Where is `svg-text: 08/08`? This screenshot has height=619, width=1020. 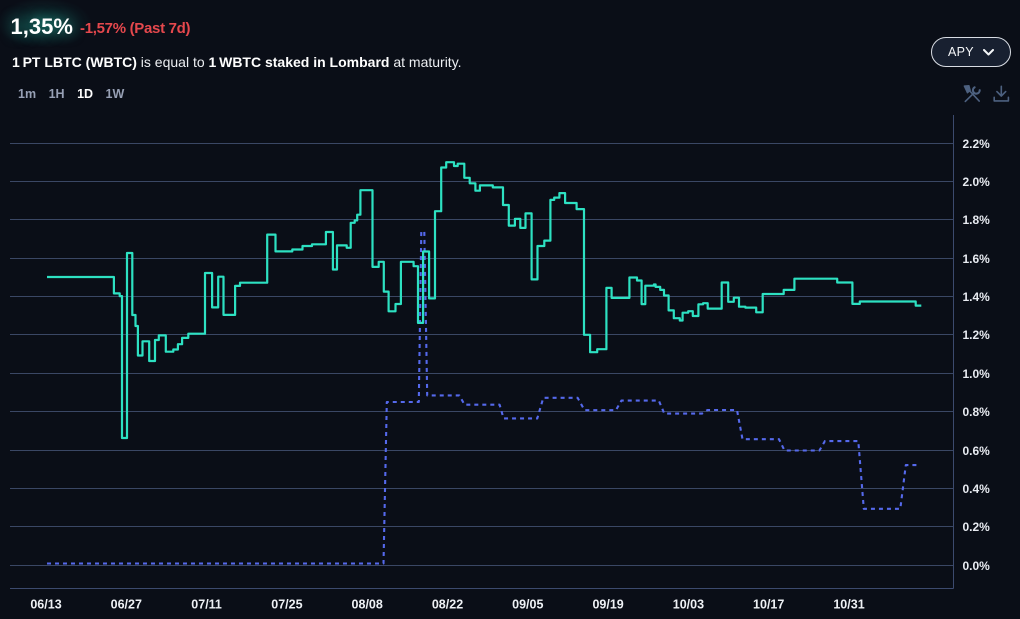 svg-text: 08/08 is located at coordinates (367, 605).